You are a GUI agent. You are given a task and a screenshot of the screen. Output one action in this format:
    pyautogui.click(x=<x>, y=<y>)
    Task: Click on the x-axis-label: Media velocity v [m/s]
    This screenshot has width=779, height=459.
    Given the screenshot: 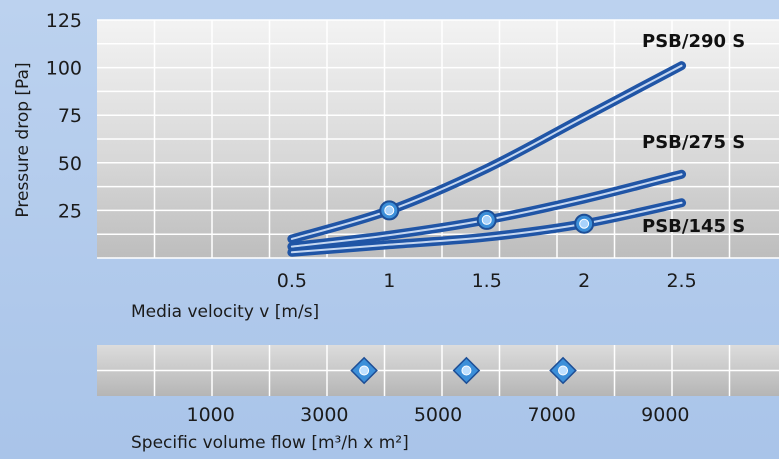 What is the action you would take?
    pyautogui.click(x=225, y=312)
    